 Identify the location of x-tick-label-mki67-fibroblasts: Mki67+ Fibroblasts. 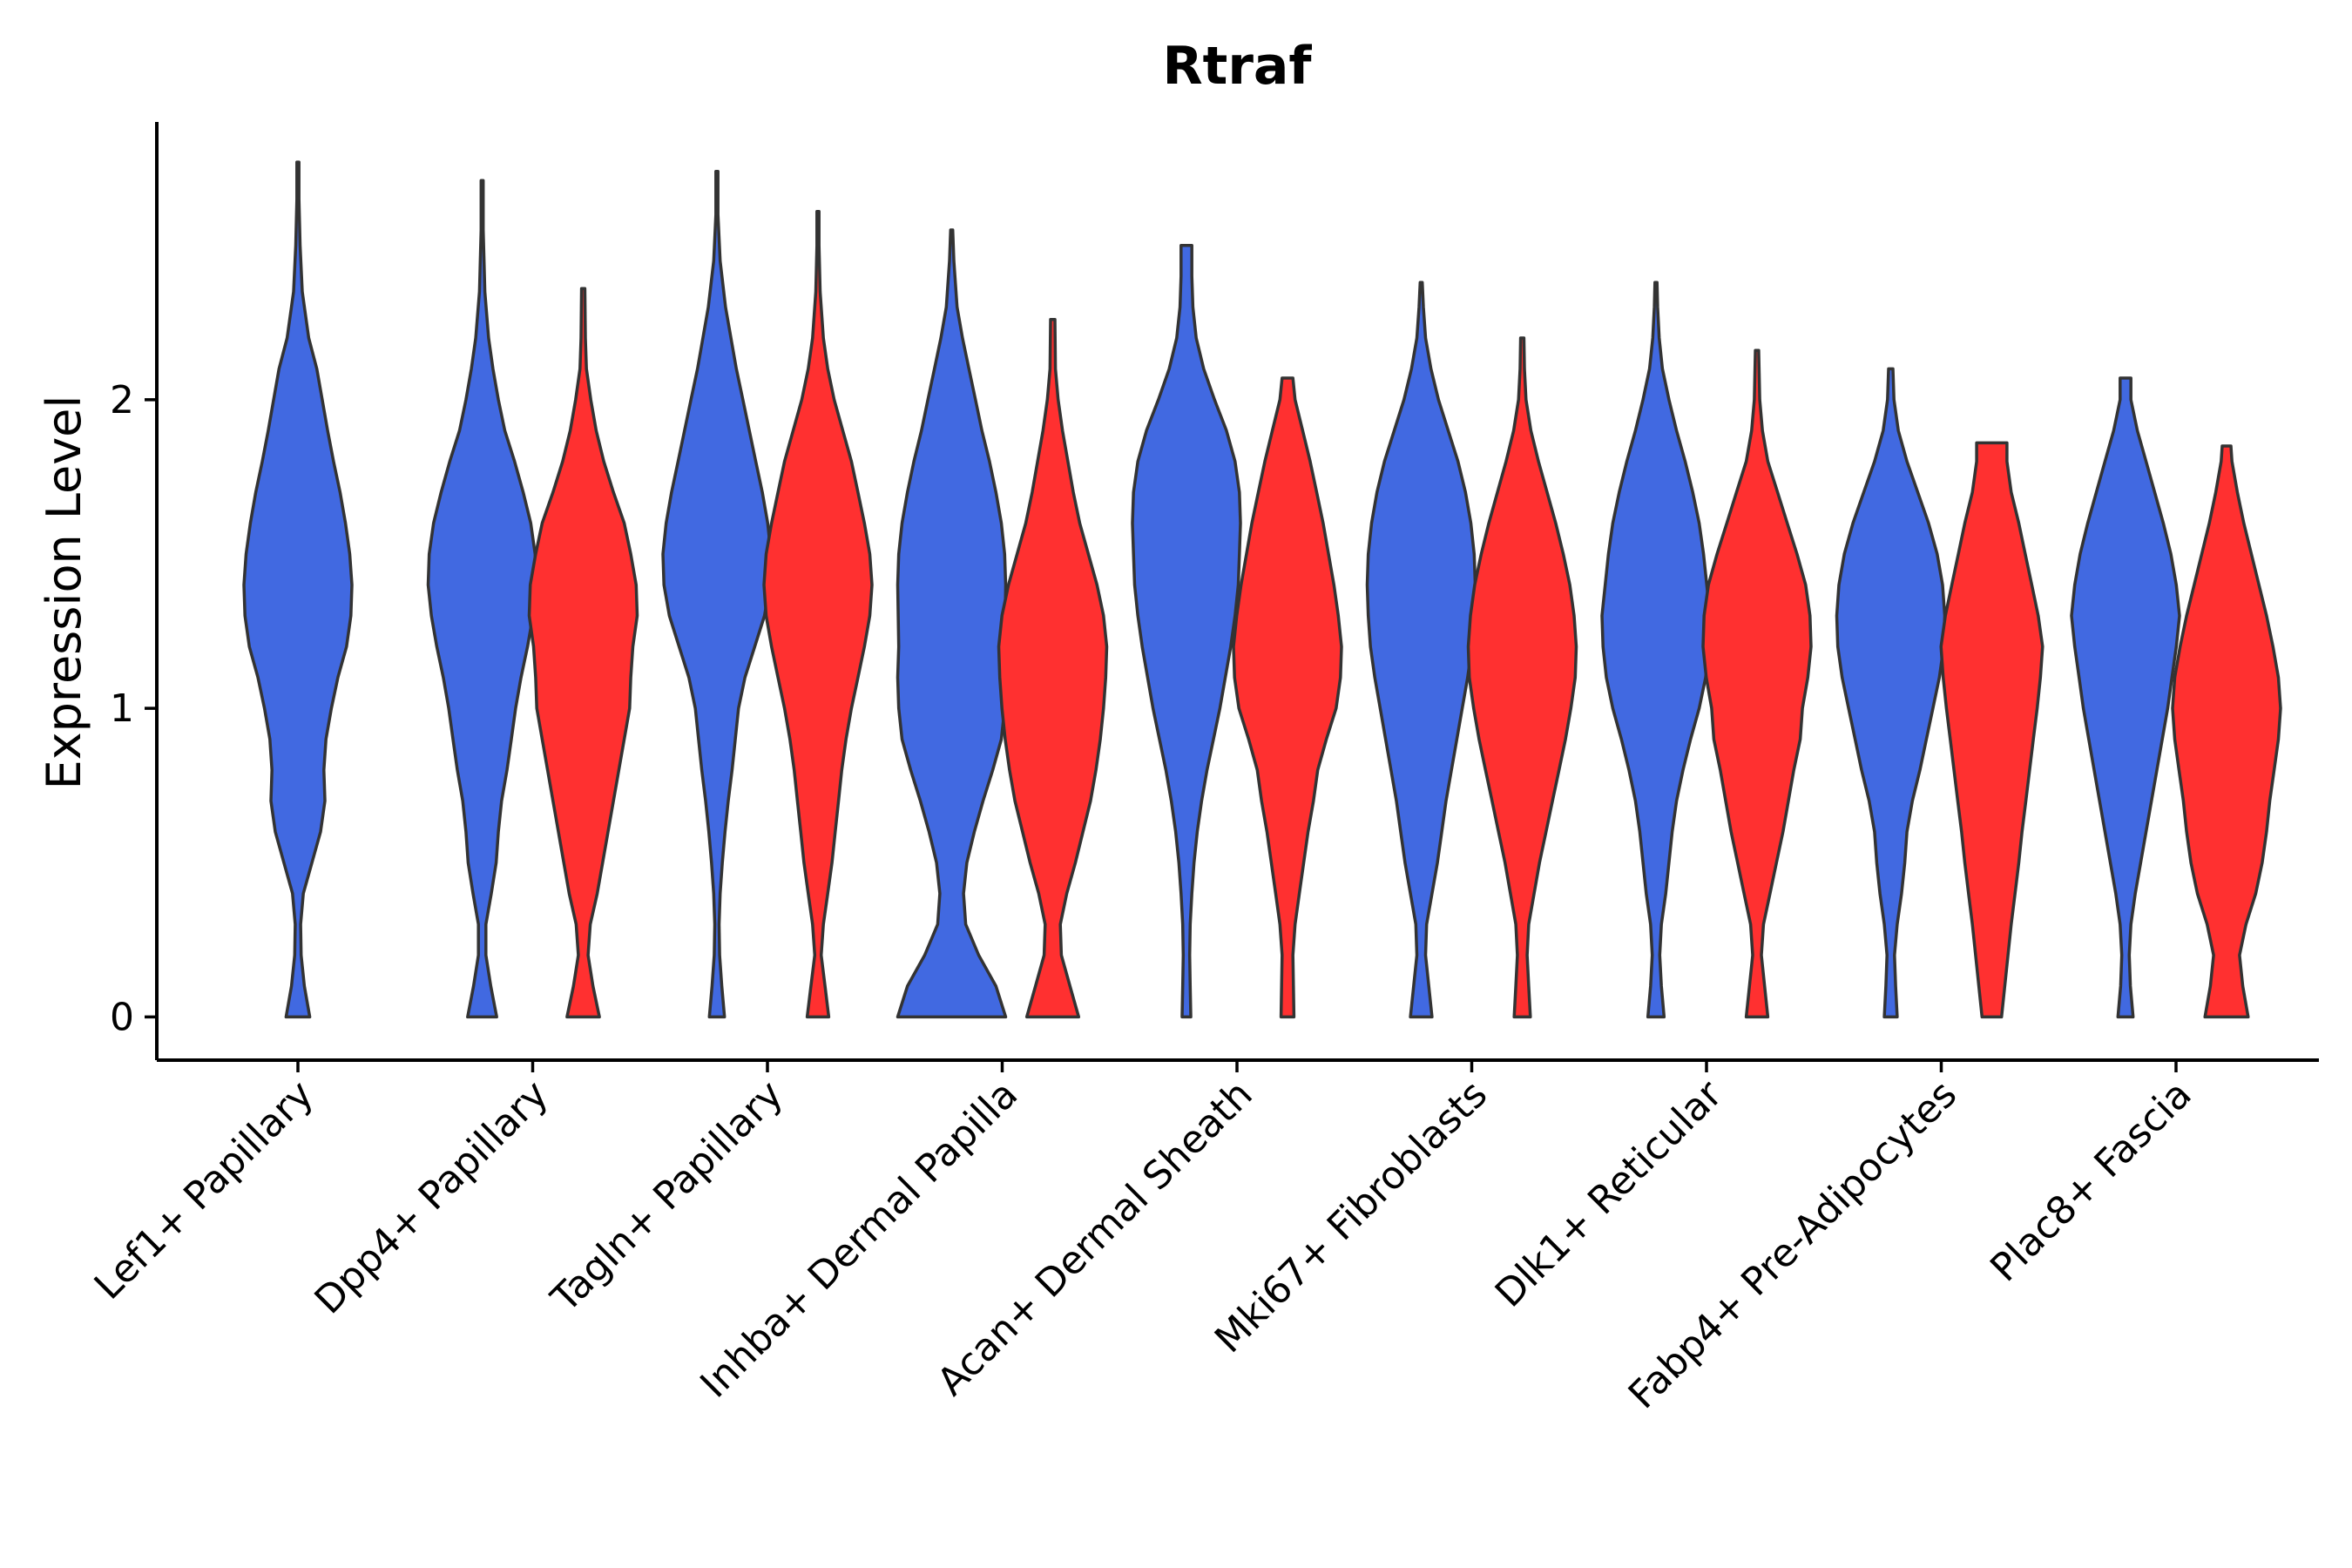
(1351, 1217).